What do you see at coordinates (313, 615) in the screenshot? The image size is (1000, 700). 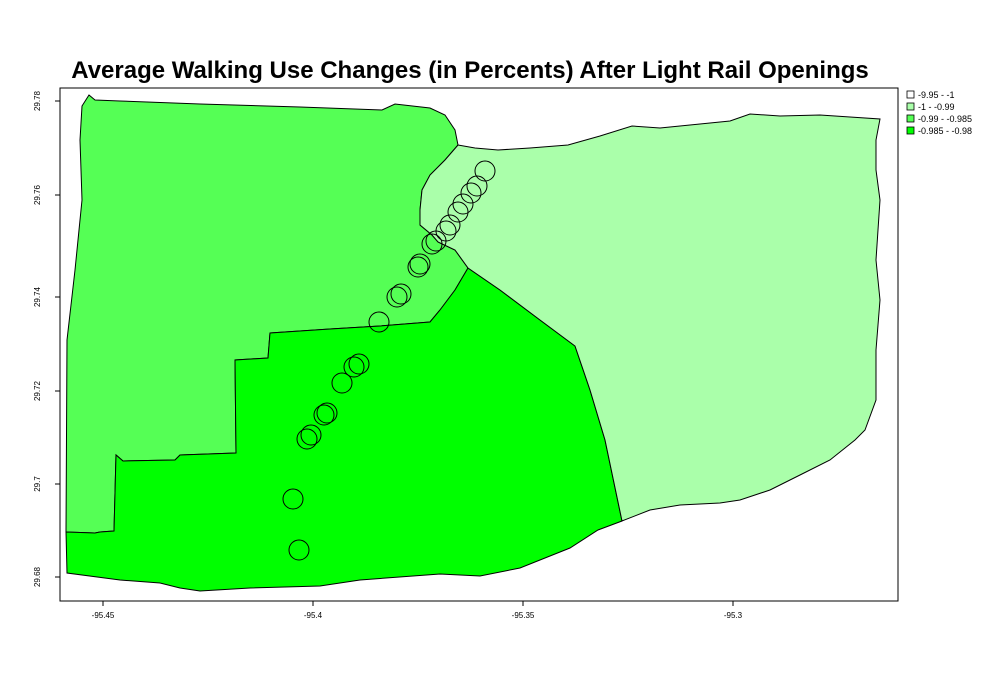 I see `x-tick-label: -95.4` at bounding box center [313, 615].